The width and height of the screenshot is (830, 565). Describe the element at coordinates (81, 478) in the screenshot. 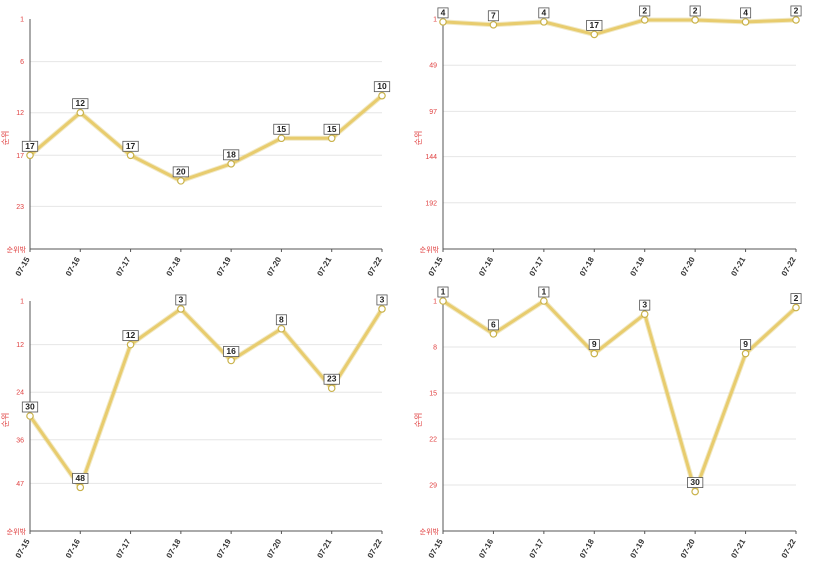

I see `data-label: 48` at that location.